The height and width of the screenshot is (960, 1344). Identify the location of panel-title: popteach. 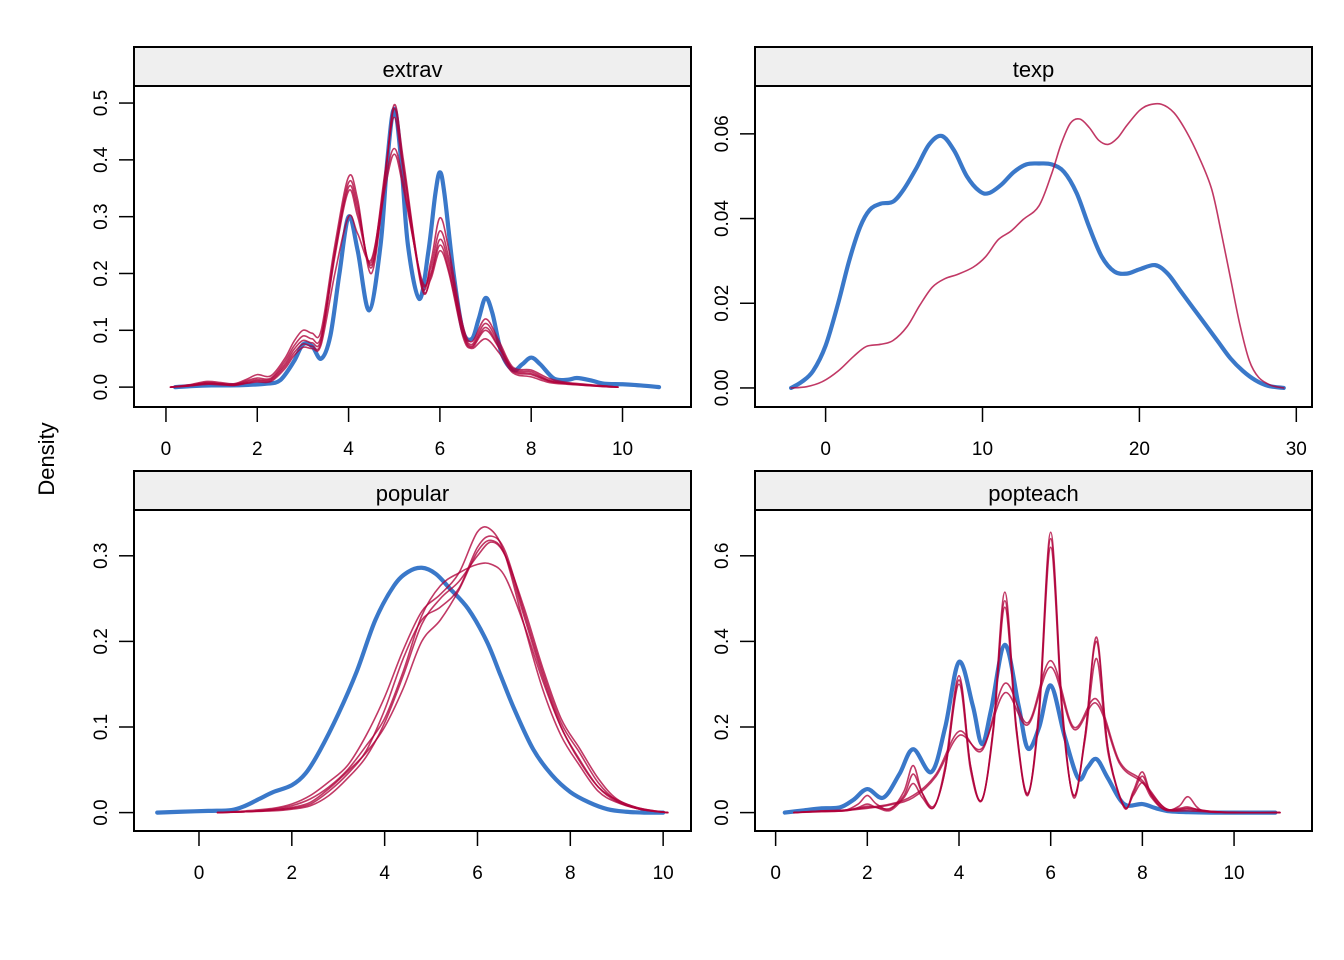
(1033, 493).